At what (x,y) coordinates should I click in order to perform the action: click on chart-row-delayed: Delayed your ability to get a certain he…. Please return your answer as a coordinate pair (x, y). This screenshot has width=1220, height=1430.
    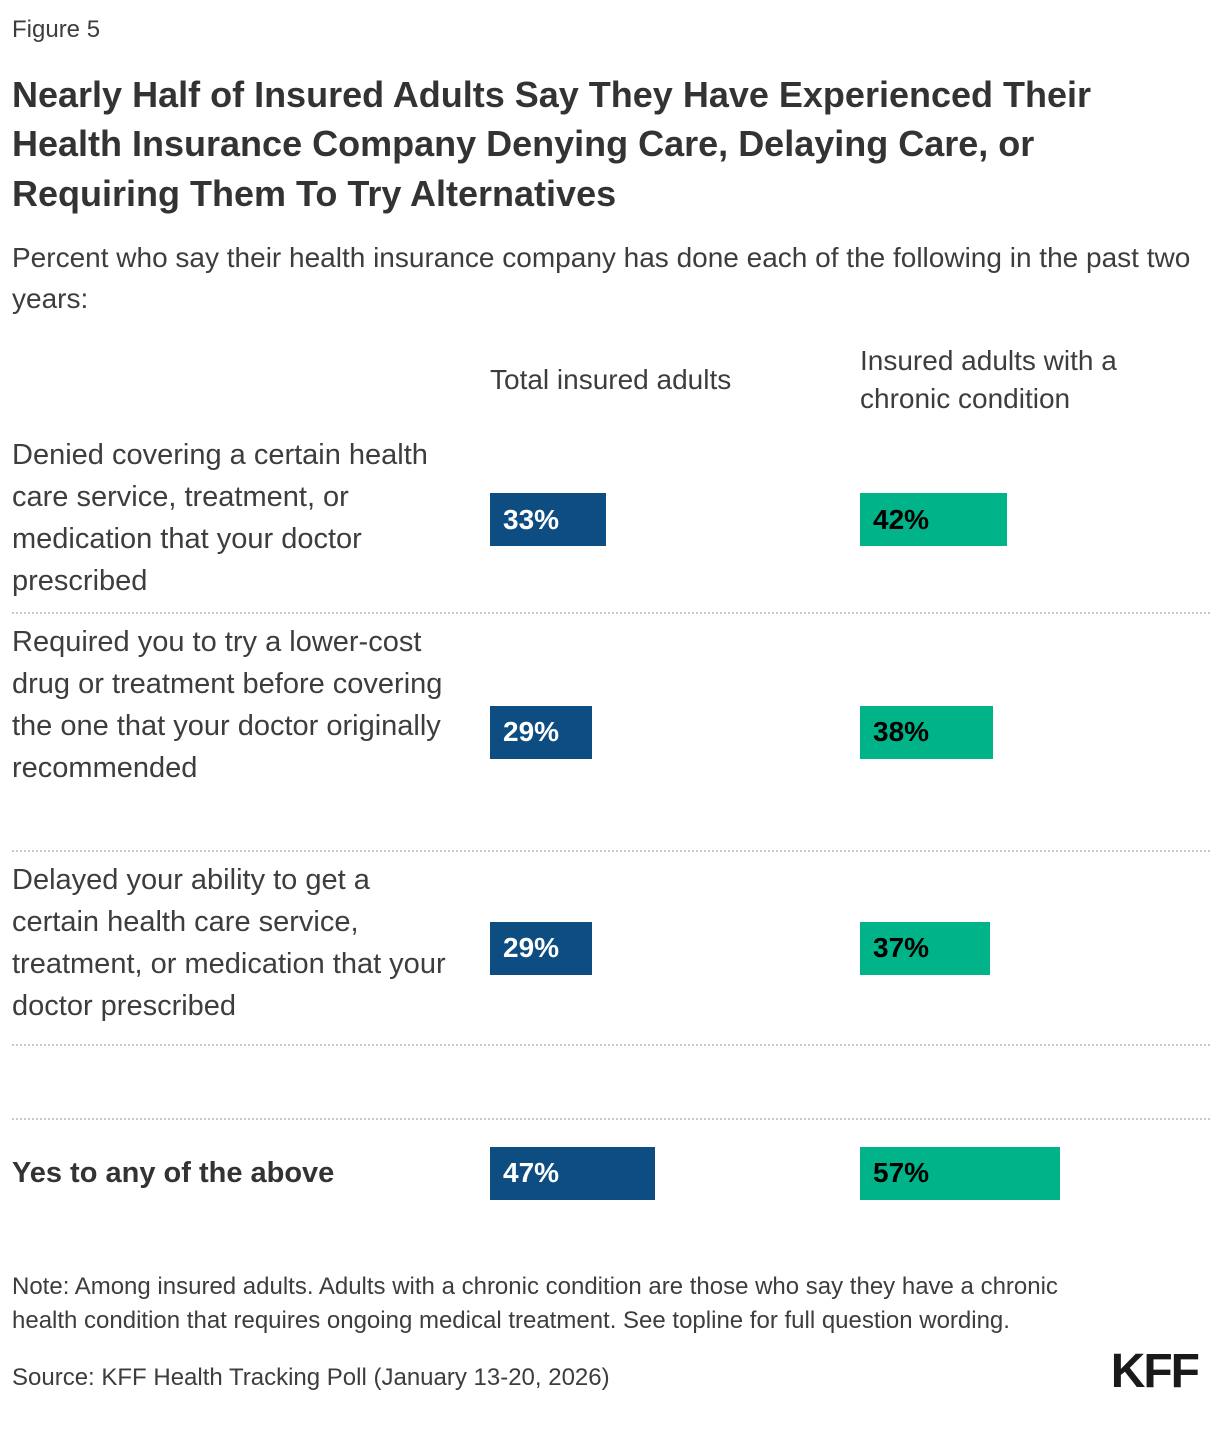
    Looking at the image, I should click on (611, 949).